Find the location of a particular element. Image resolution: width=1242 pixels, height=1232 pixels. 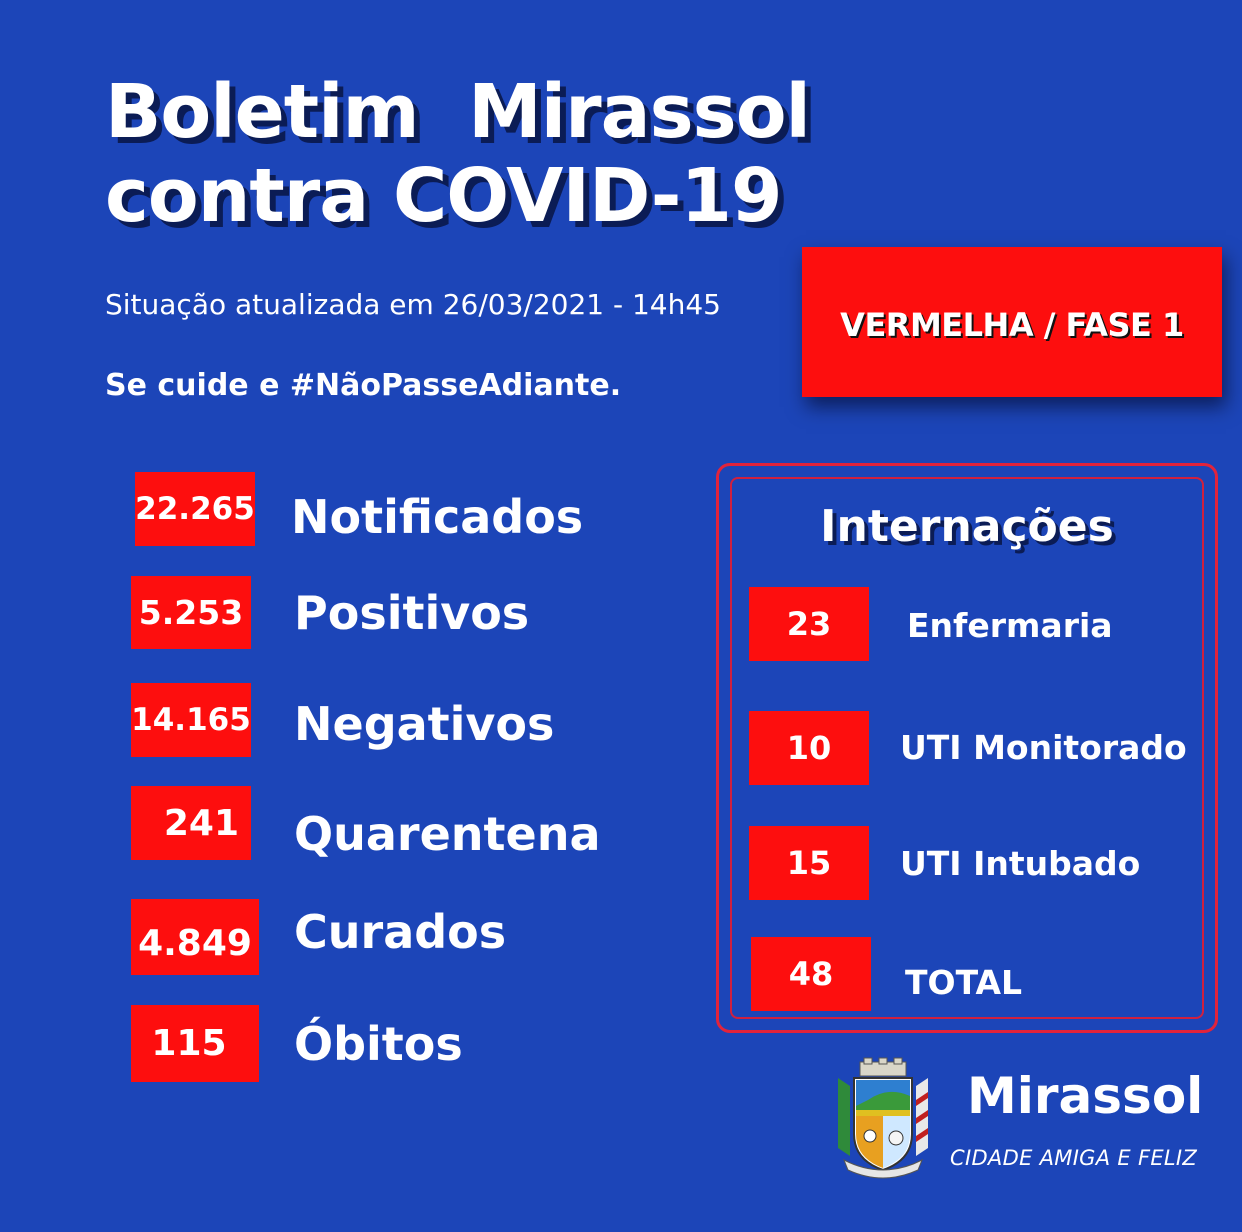

internacao-value-uti-intubado: 15 is located at coordinates (809, 863).